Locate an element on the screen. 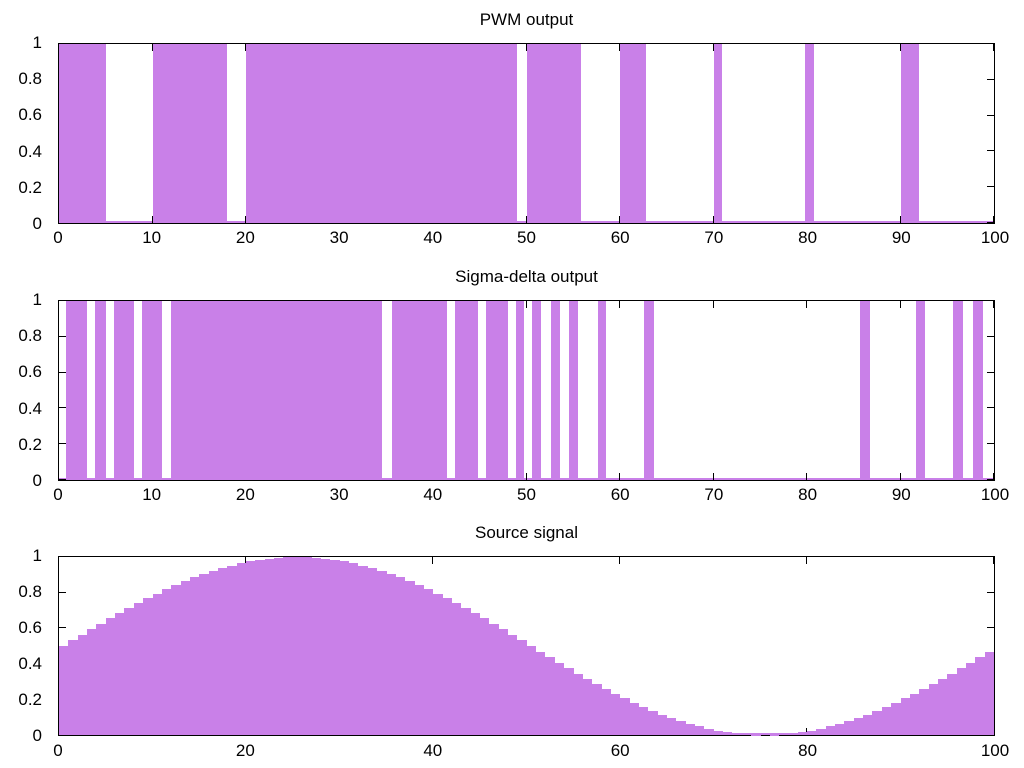 The image size is (1024, 768). zero-baseline is located at coordinates (526, 479).